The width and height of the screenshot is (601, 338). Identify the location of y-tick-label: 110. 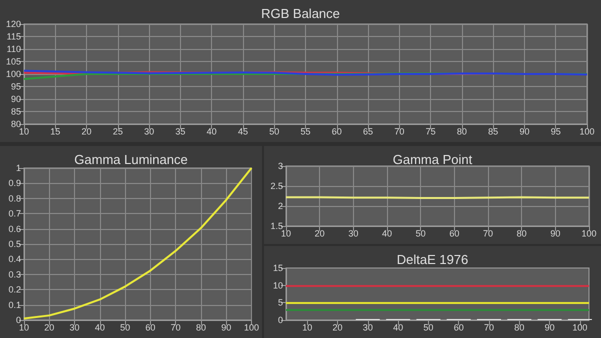
(13, 49).